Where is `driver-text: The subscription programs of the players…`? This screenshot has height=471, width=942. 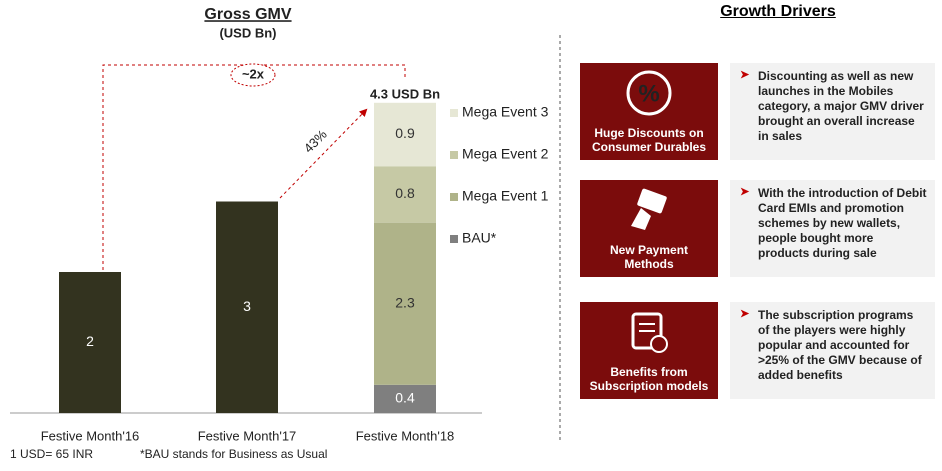 driver-text: The subscription programs of the players… is located at coordinates (840, 345).